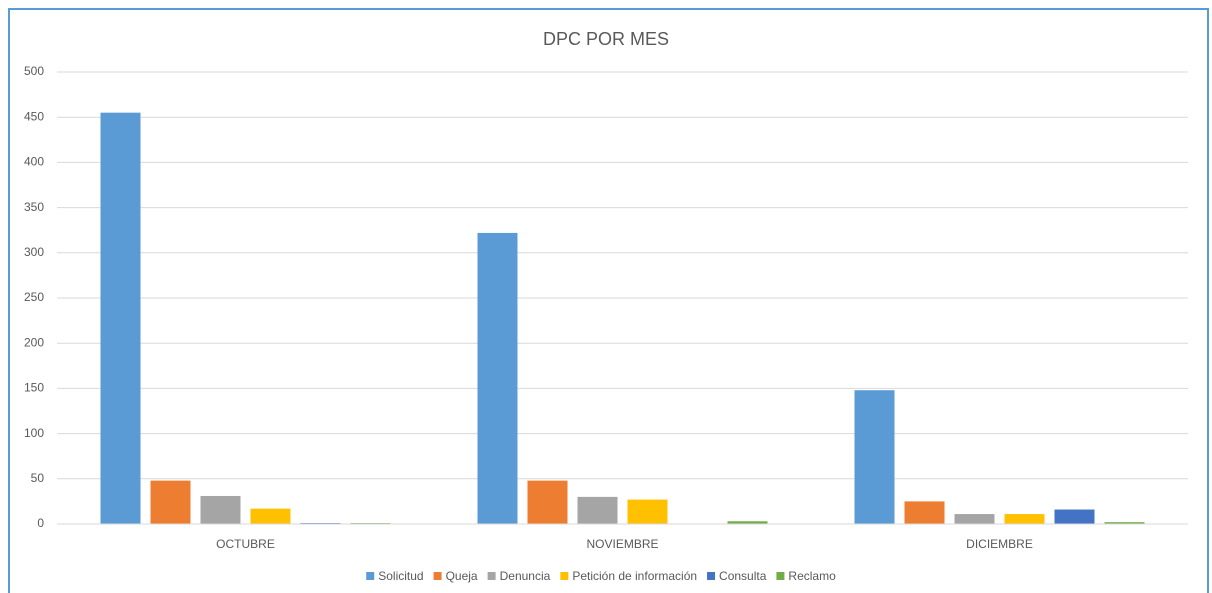 The image size is (1212, 593). What do you see at coordinates (606, 39) in the screenshot?
I see `chart-title: DPC POR MES` at bounding box center [606, 39].